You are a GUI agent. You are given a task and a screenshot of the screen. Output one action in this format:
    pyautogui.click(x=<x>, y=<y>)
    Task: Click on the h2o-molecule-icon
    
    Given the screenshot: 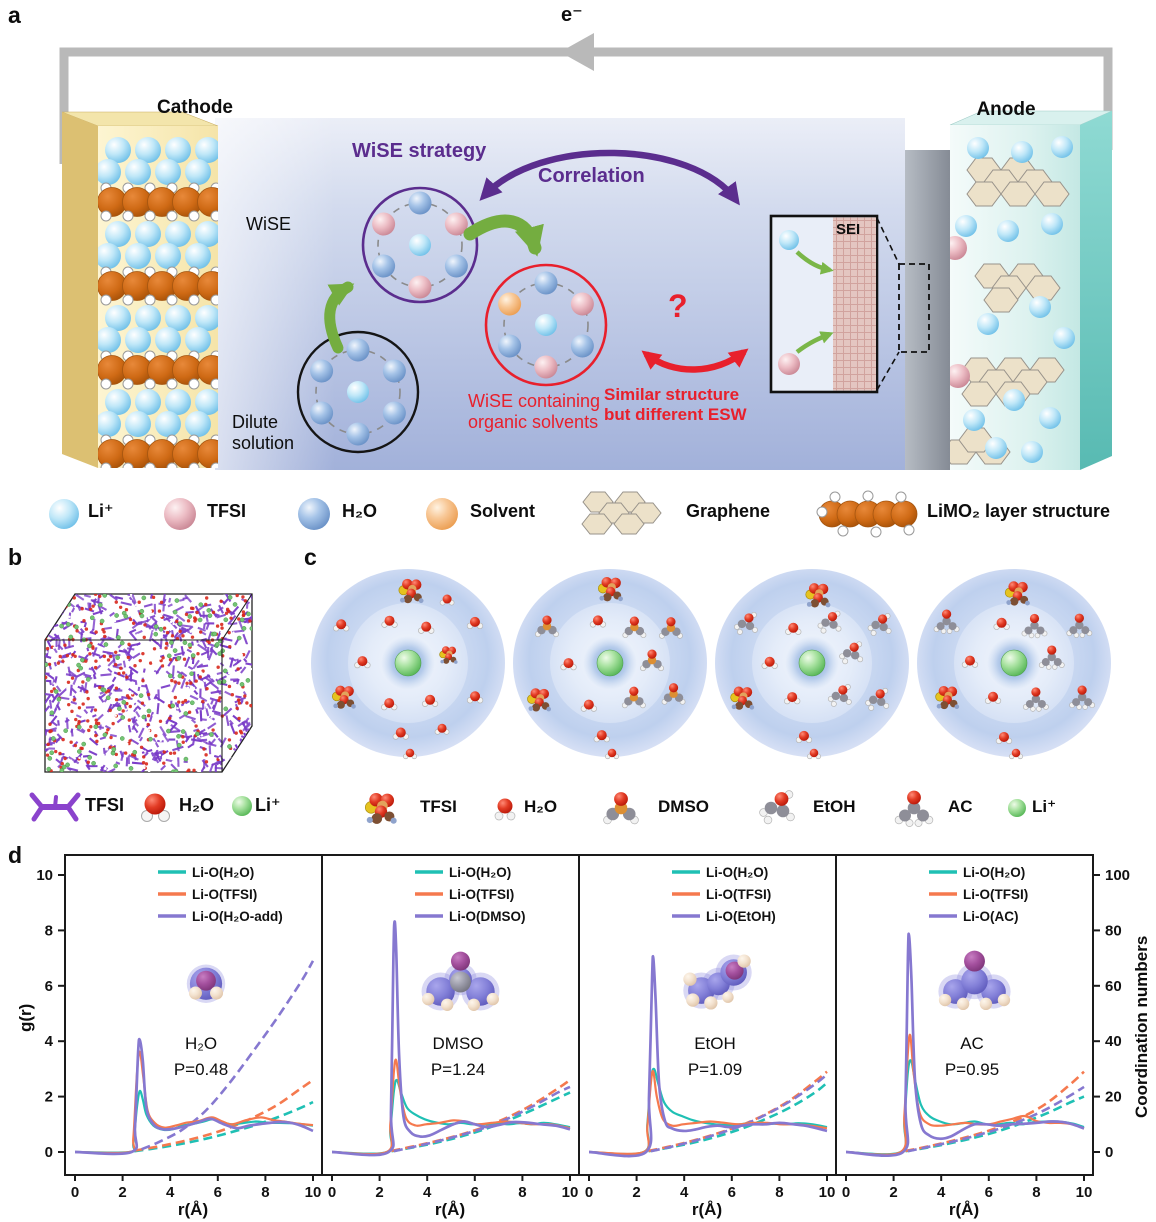 What is the action you would take?
    pyautogui.click(x=206, y=983)
    